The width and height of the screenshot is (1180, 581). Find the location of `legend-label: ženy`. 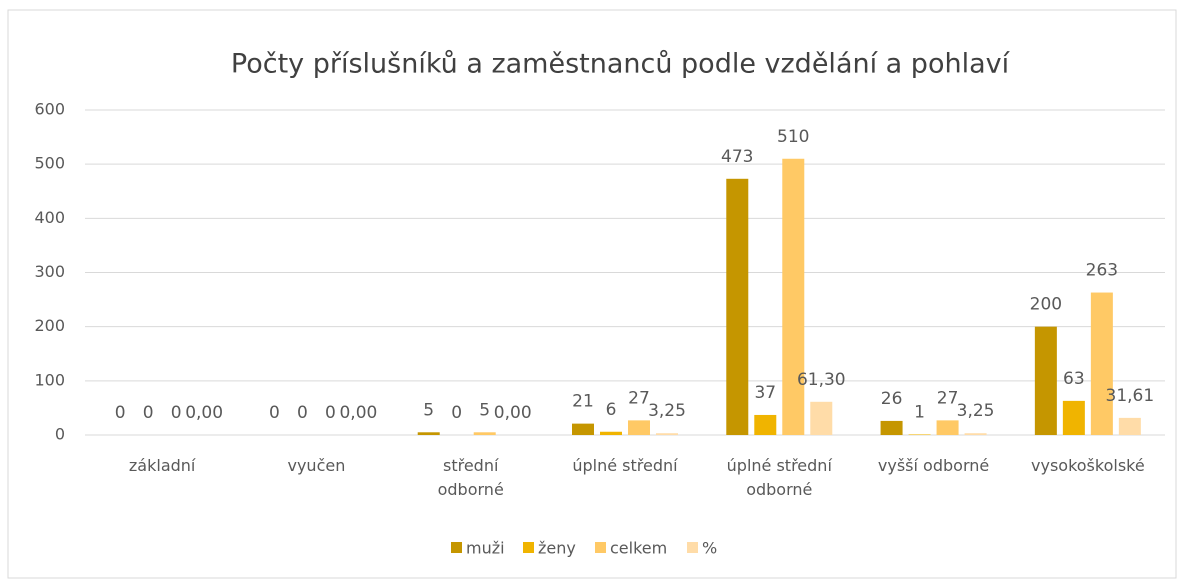

legend-label: ženy is located at coordinates (557, 548).